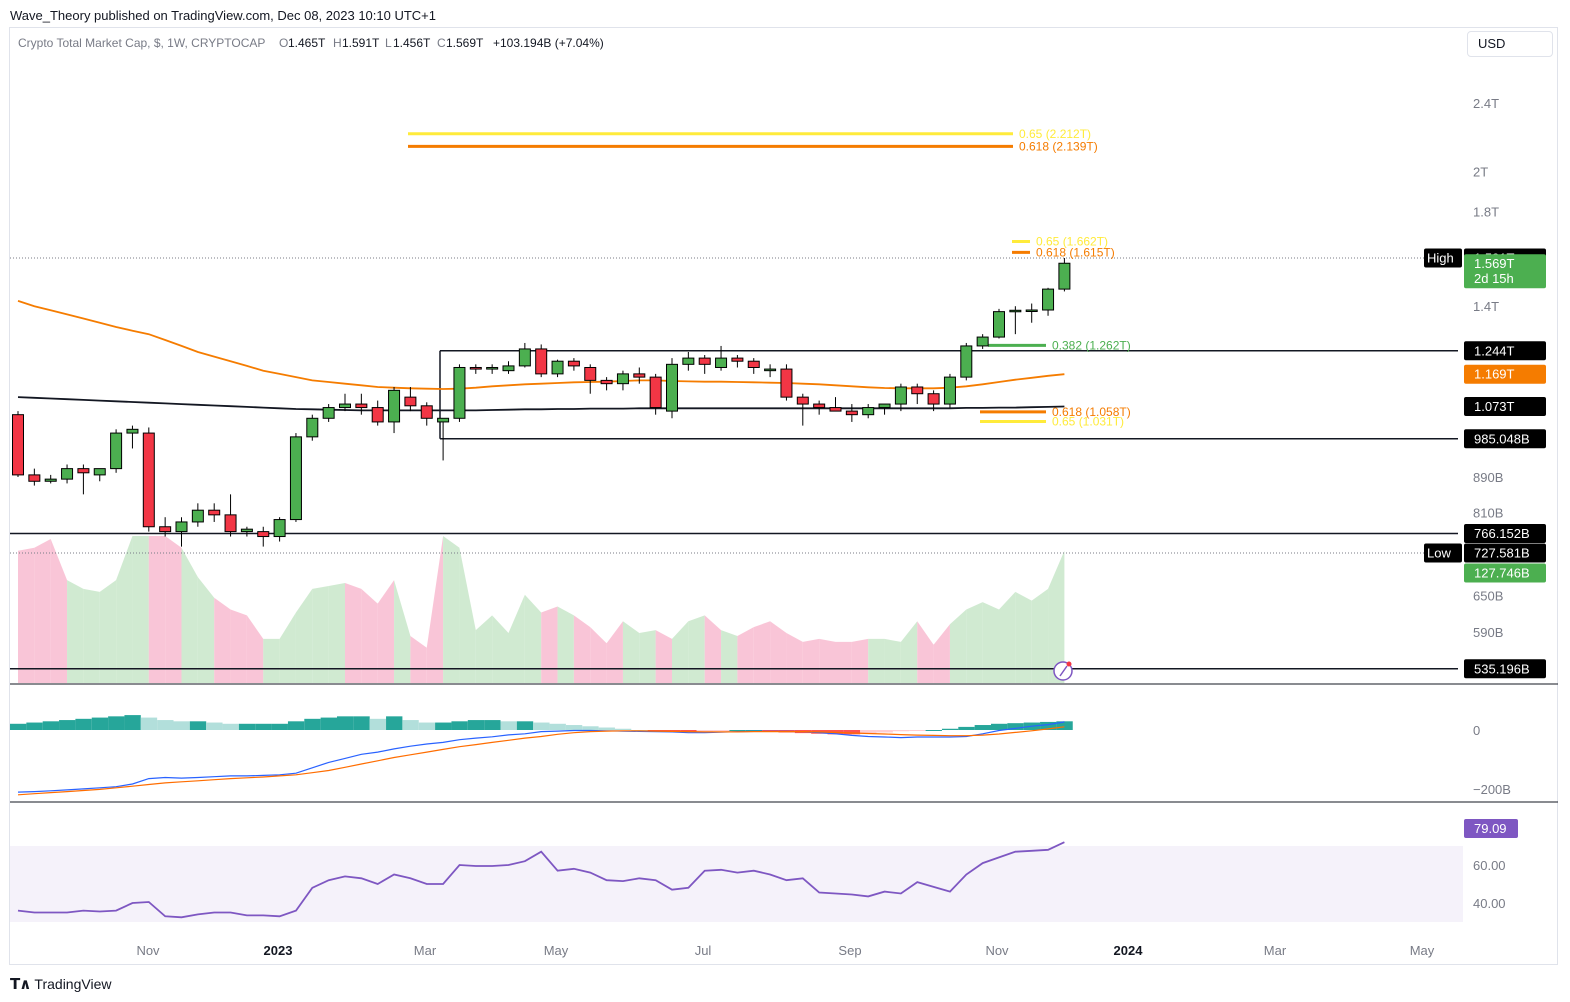 Image resolution: width=1570 pixels, height=1002 pixels. I want to click on price-tag-prefix: Low, so click(1439, 552).